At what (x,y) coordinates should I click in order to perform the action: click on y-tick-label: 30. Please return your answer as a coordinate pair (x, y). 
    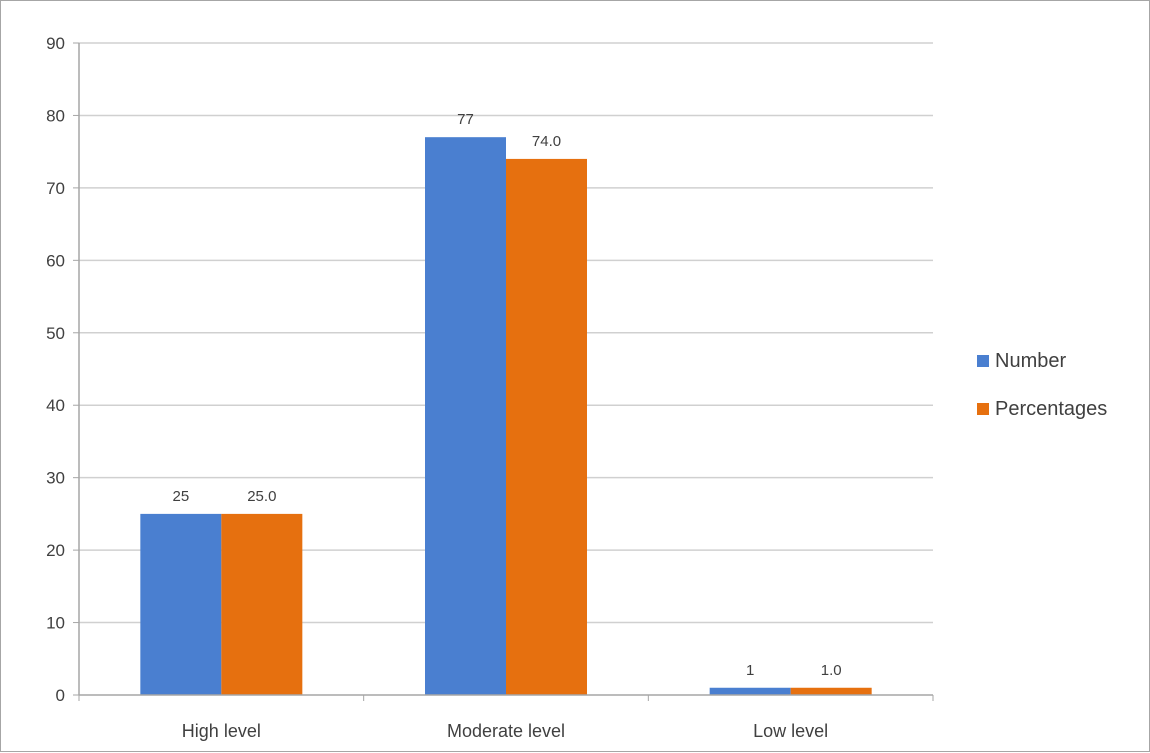
    Looking at the image, I should click on (55, 478).